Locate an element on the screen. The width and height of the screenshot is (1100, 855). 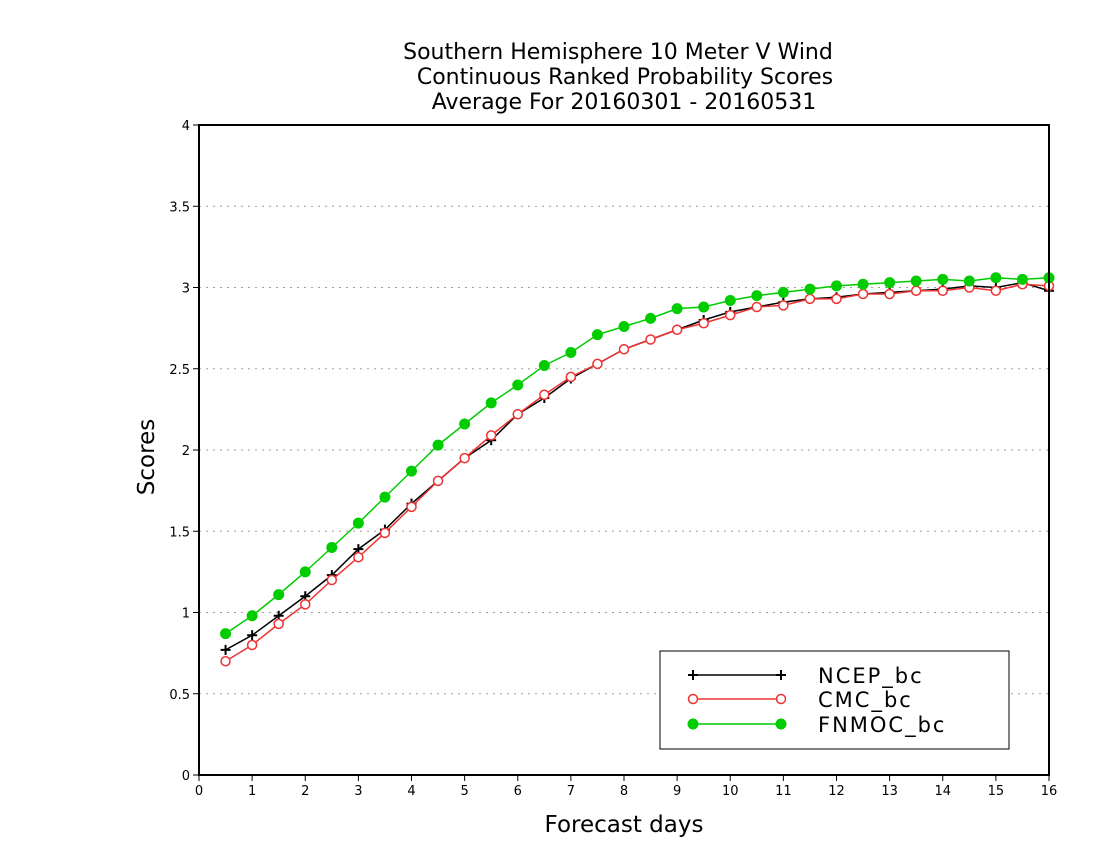
legend-entry-cmc-bc: CMC_bc is located at coordinates (800, 700).